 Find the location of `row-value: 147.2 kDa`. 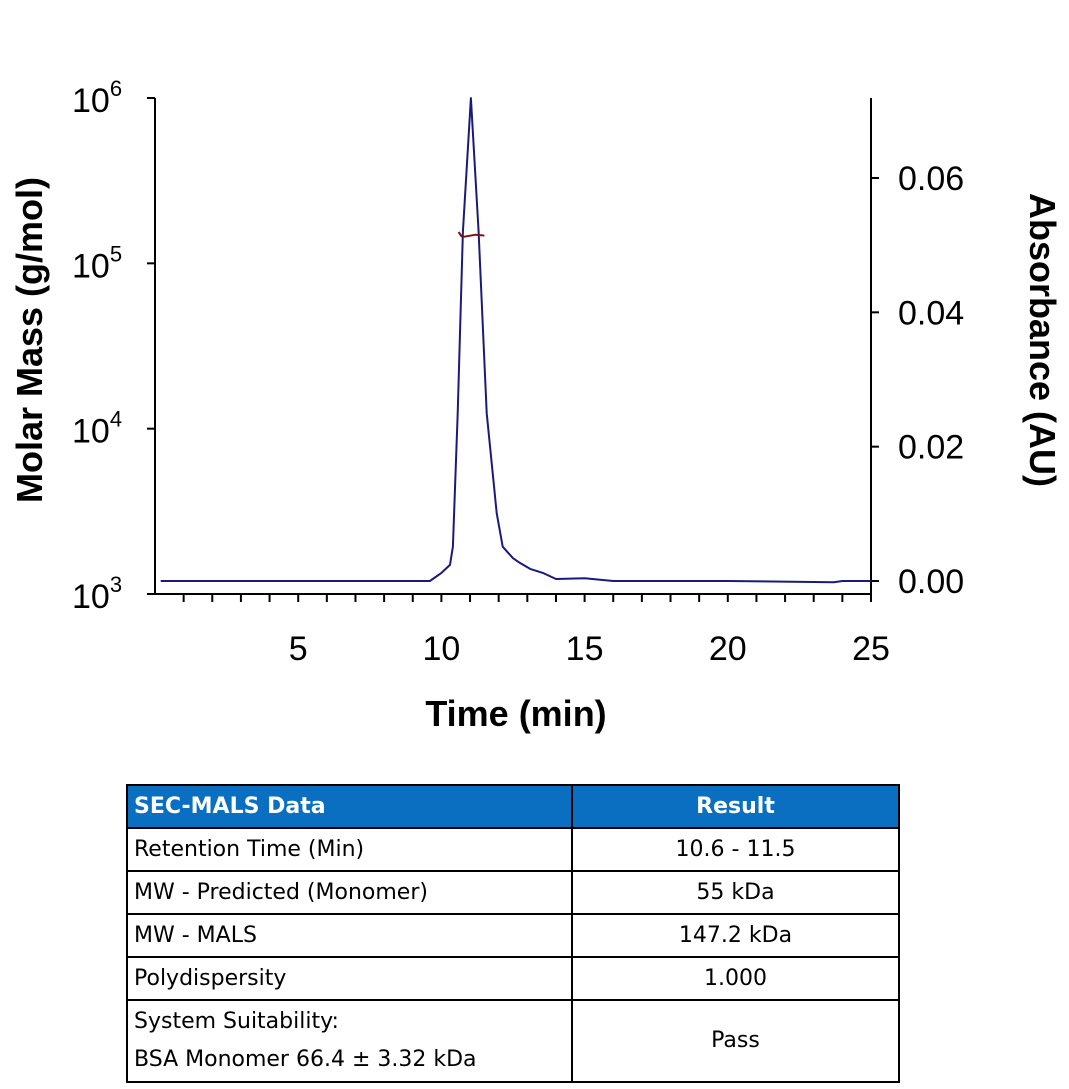

row-value: 147.2 kDa is located at coordinates (735, 935).